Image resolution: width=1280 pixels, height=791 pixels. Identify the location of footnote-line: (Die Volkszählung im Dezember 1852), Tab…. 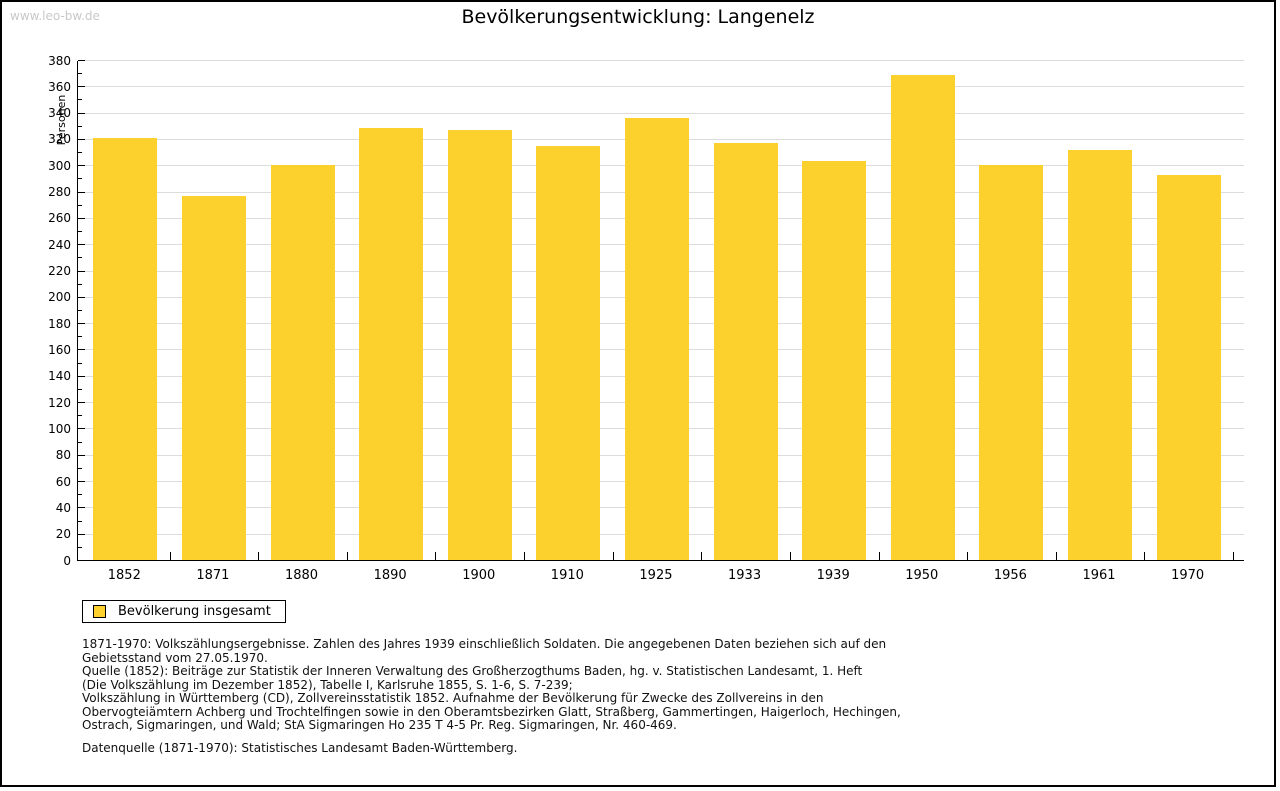
(327, 684).